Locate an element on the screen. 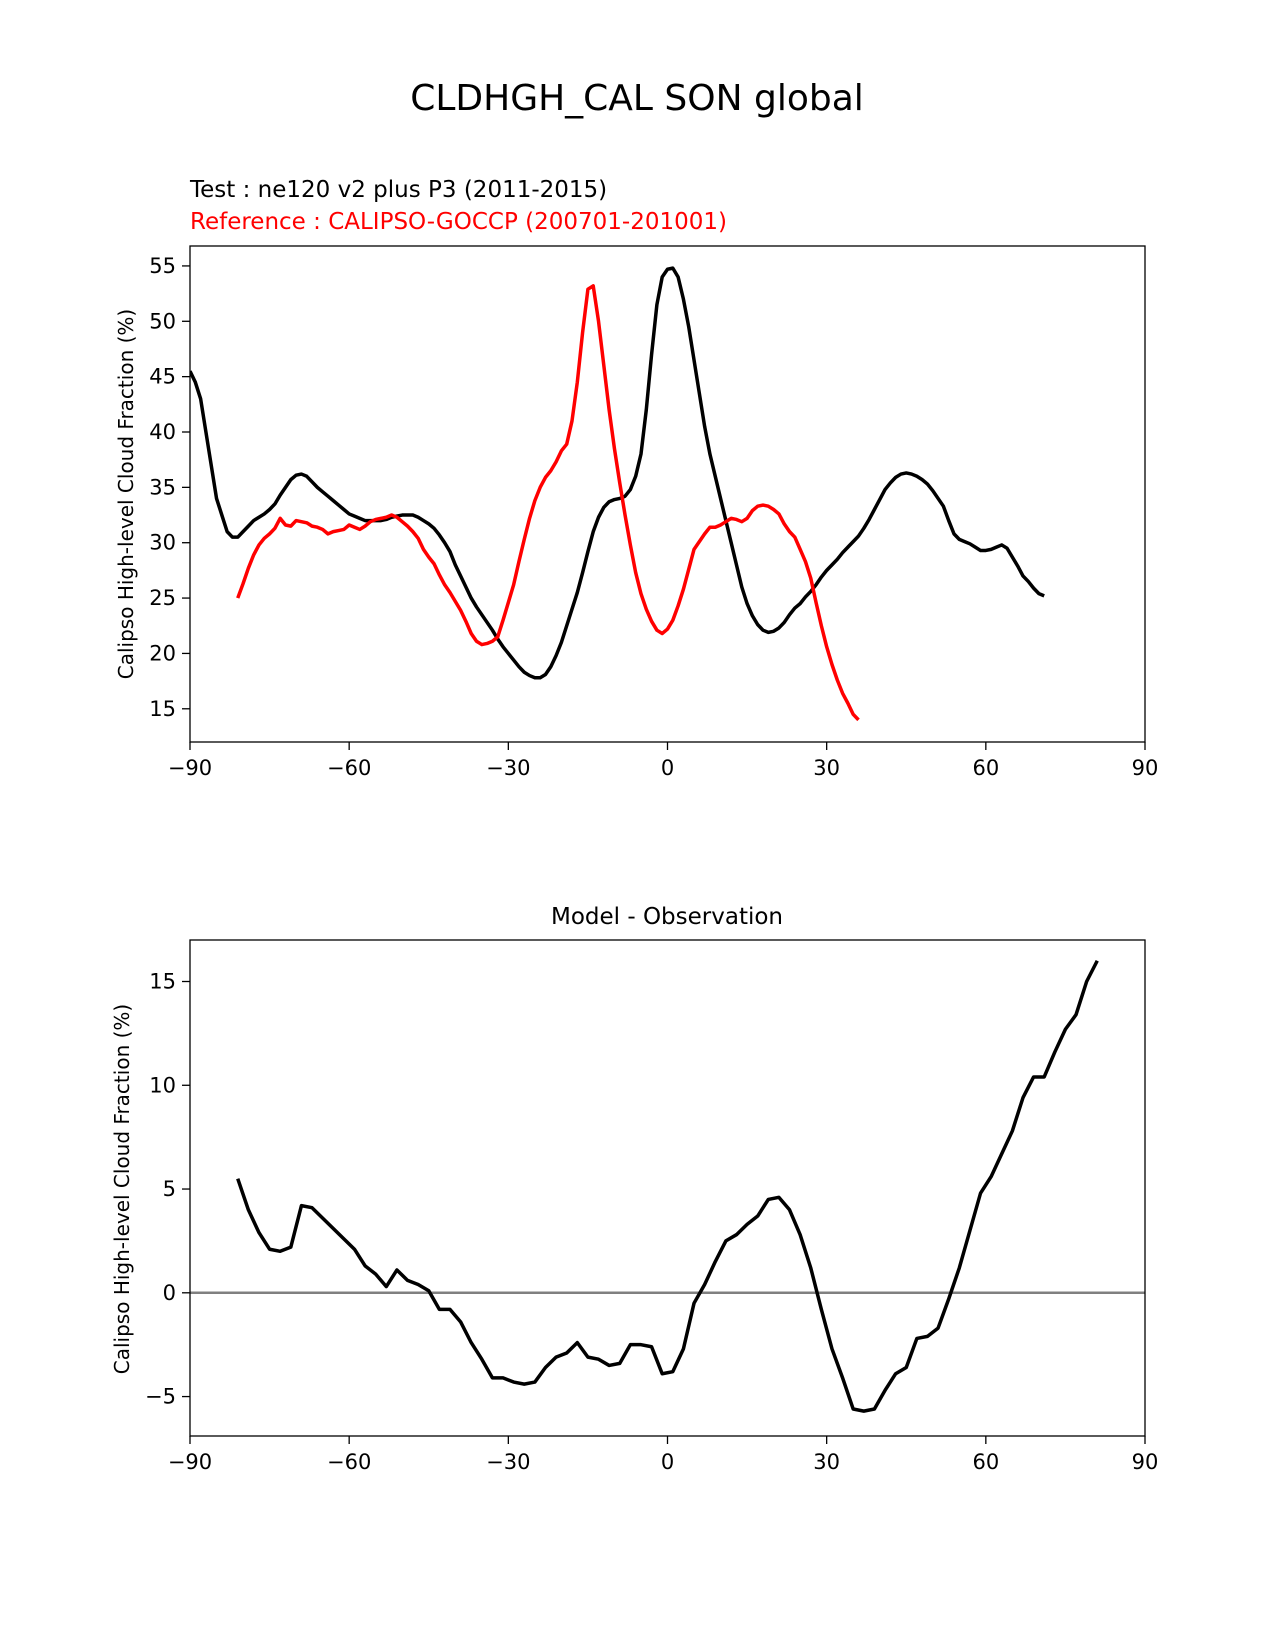 The image size is (1275, 1650). top-x-tick-label: 0 is located at coordinates (667, 768).